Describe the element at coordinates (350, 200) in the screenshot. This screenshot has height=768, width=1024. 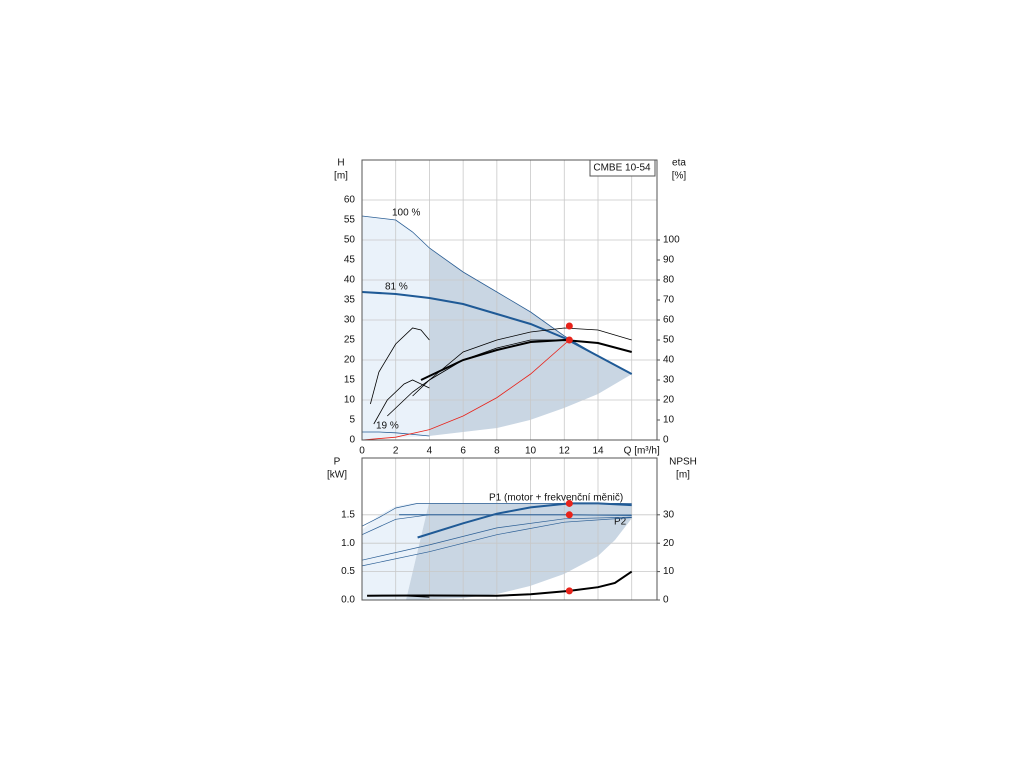
I see `y-tick-label: 60` at that location.